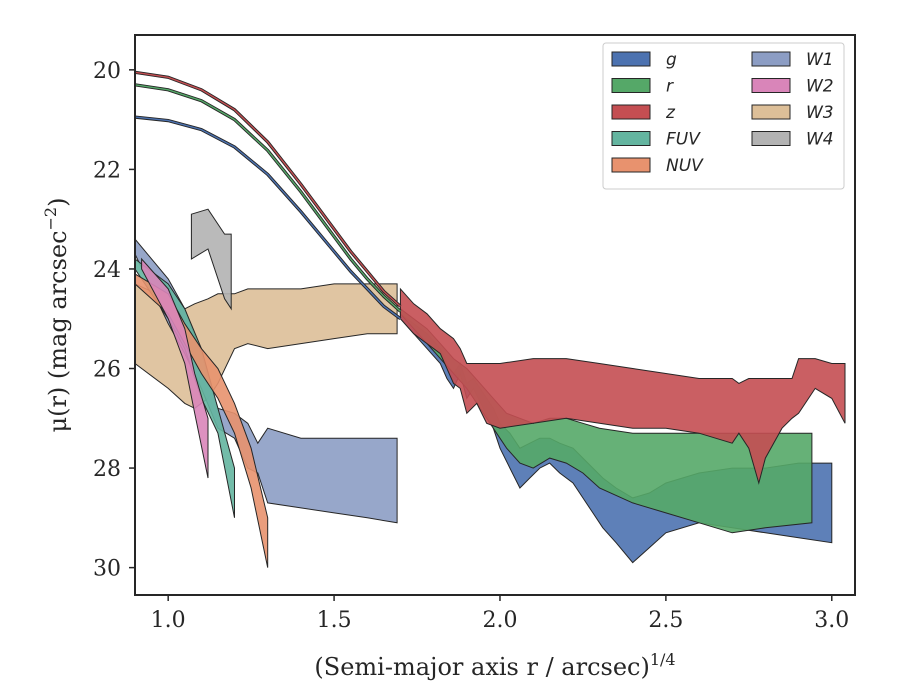  I want to click on legend-swatch-r, so click(631, 85).